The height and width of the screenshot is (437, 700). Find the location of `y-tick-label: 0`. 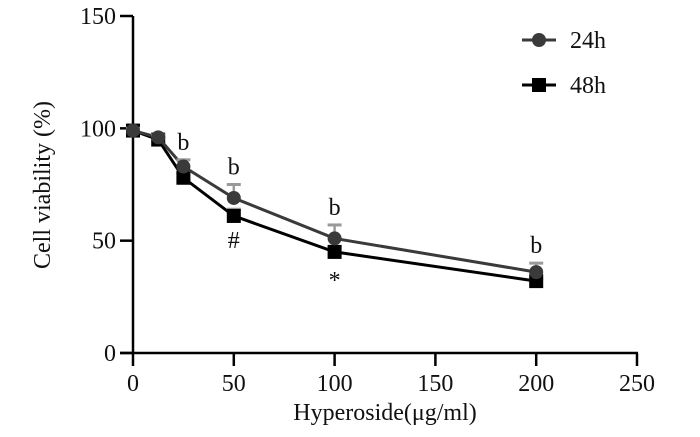

y-tick-label: 0 is located at coordinates (110, 354).